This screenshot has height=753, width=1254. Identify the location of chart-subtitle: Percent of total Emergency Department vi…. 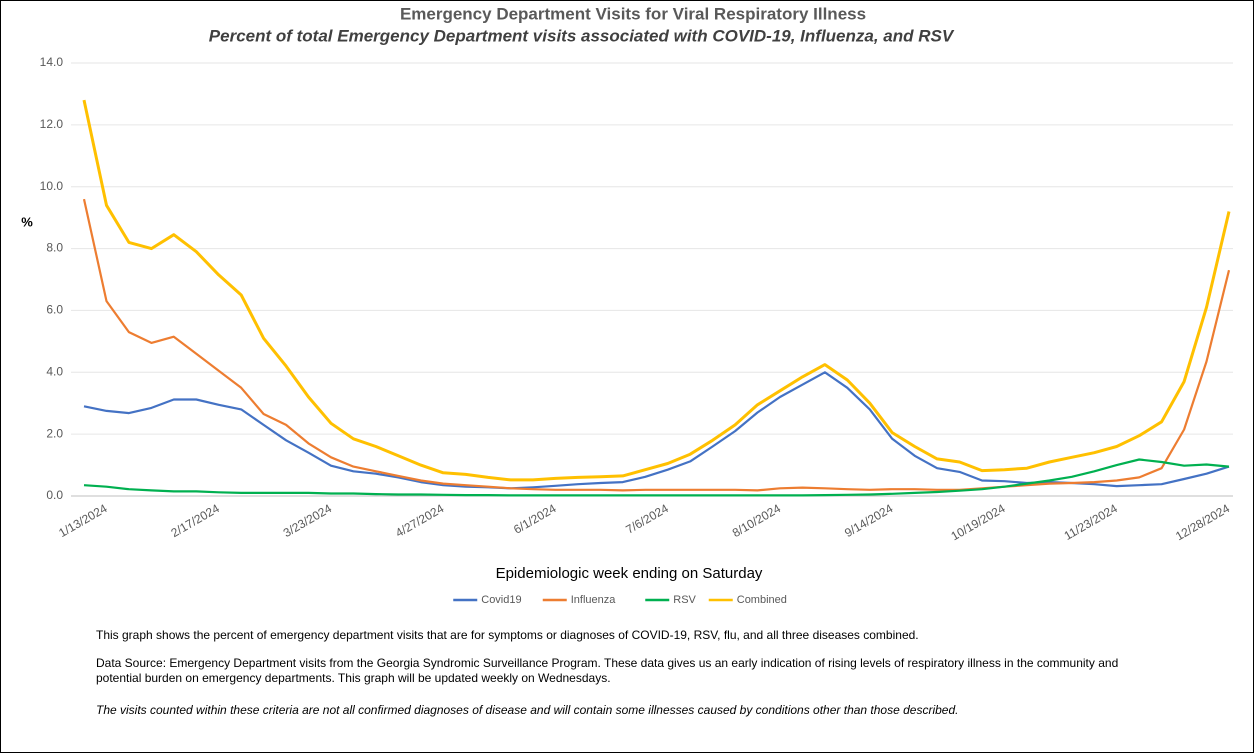
(582, 35).